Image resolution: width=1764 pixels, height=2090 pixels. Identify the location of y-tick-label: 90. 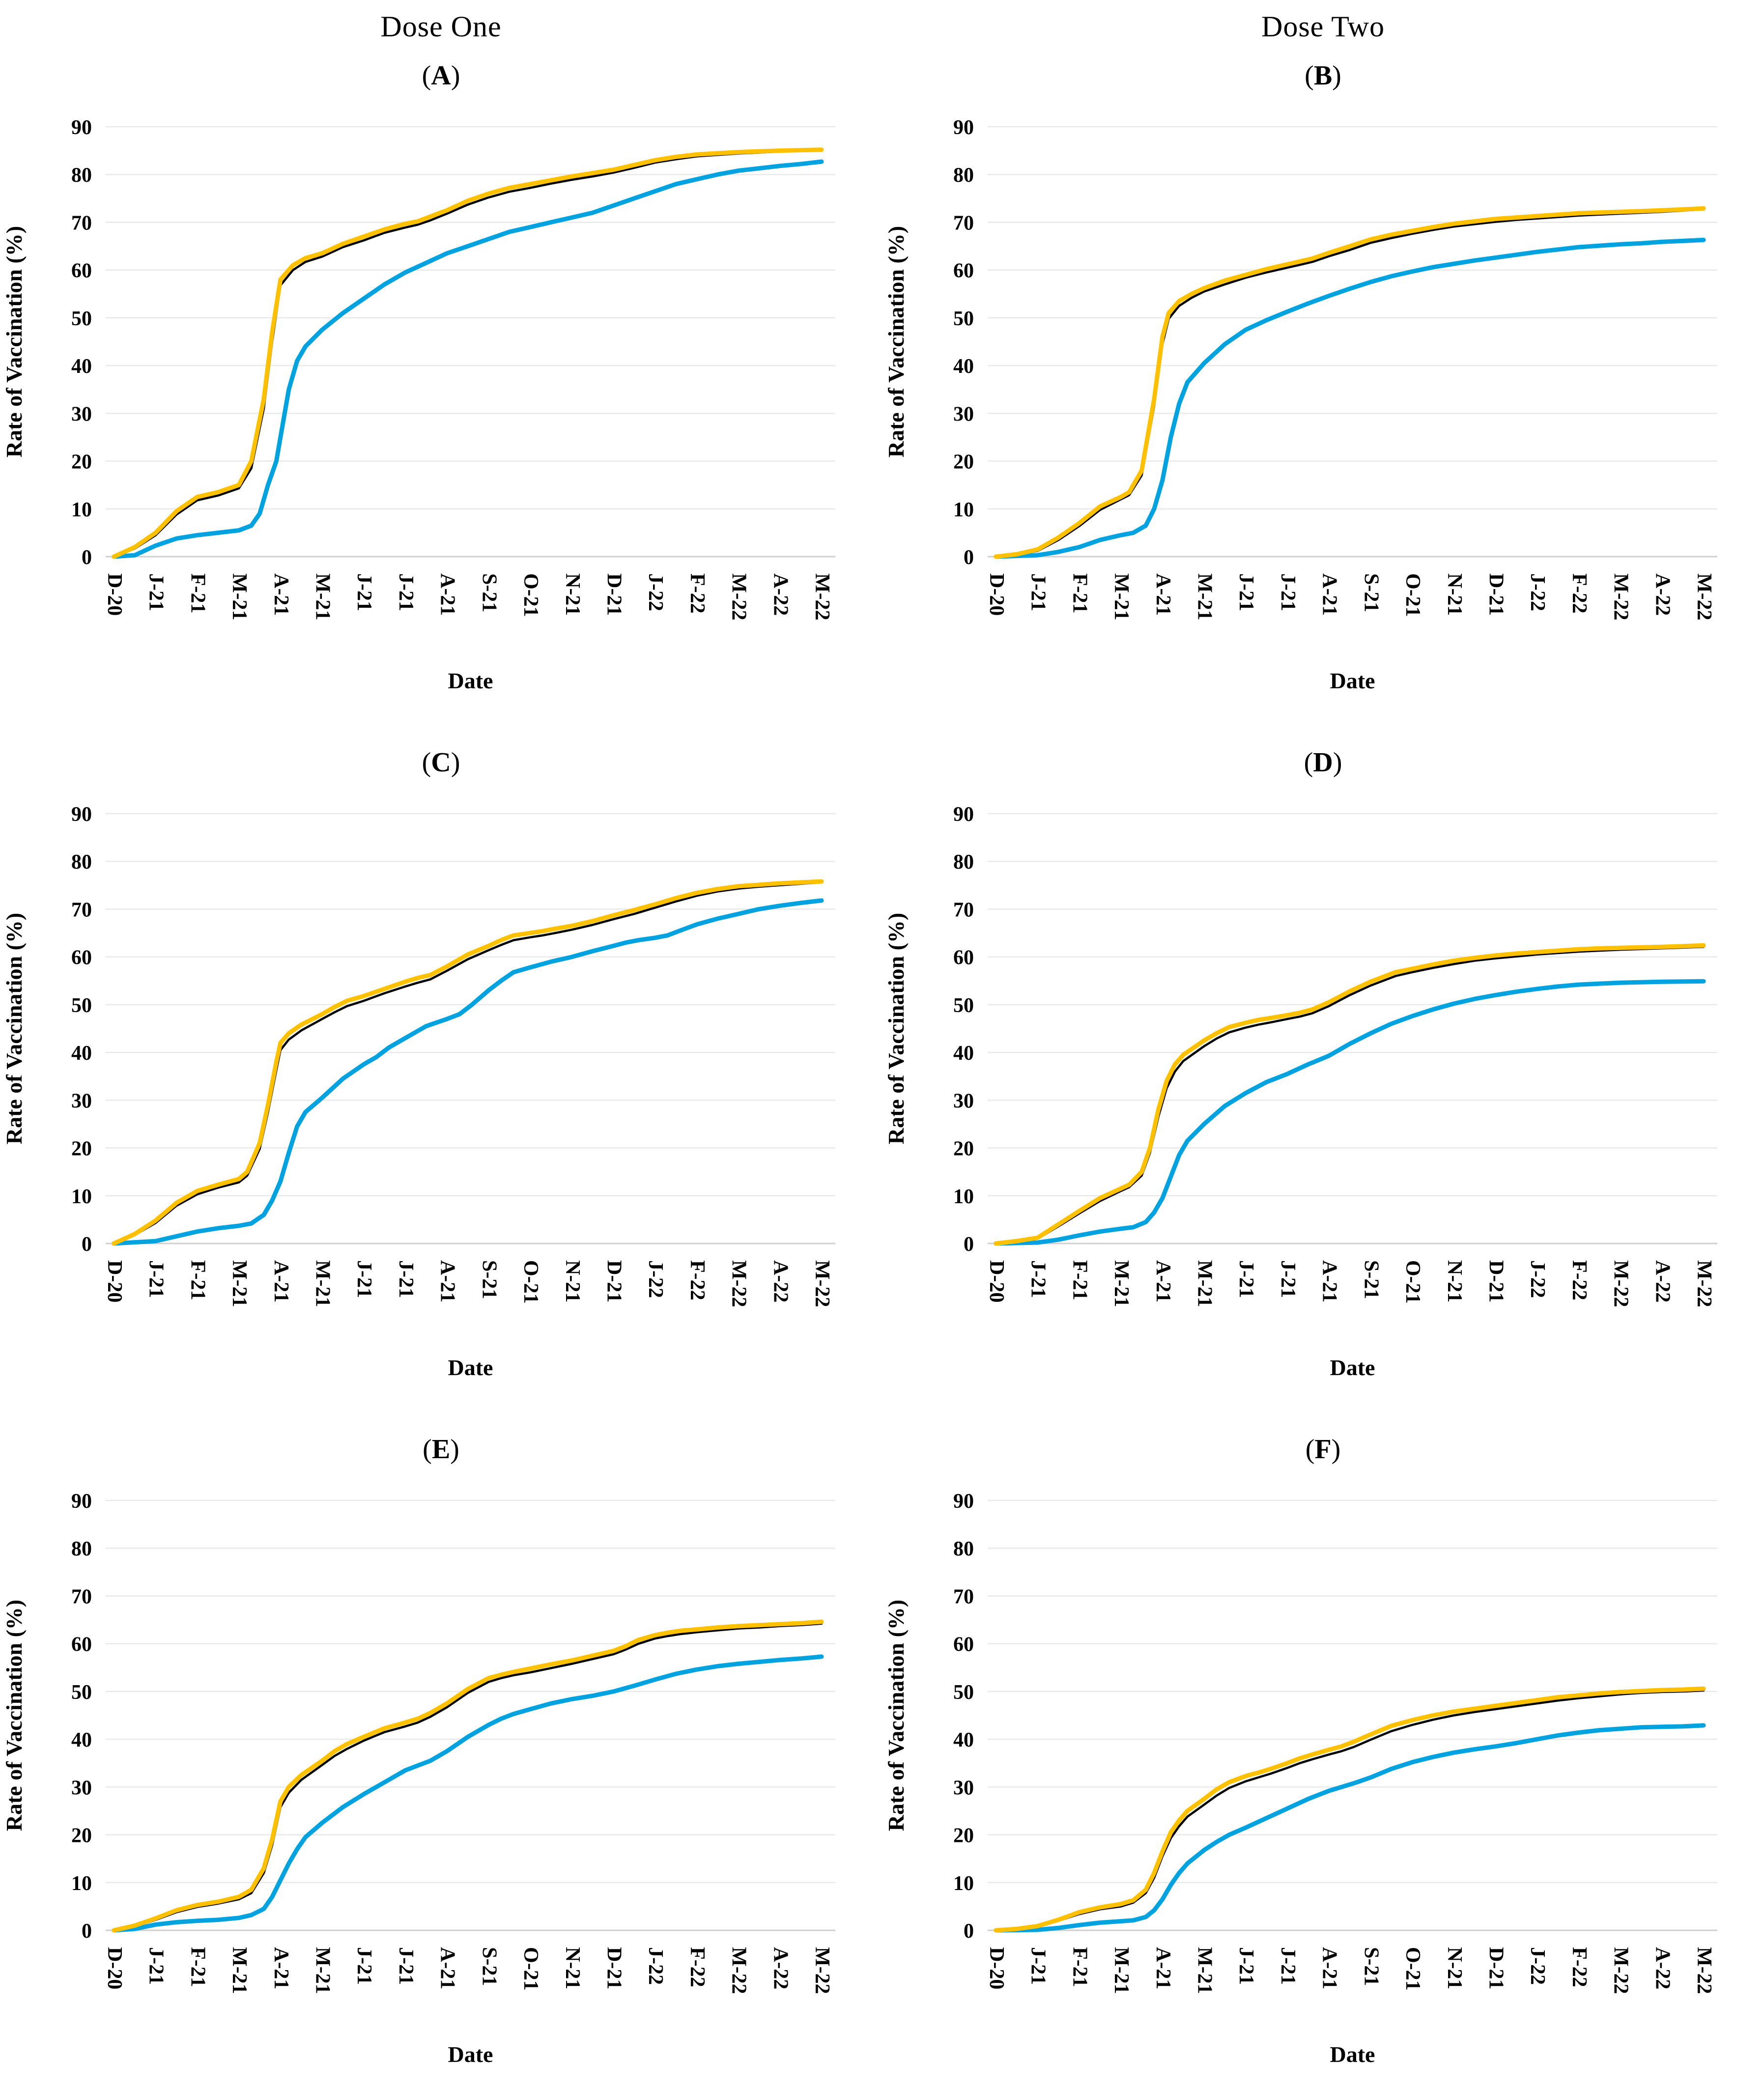
(81, 815).